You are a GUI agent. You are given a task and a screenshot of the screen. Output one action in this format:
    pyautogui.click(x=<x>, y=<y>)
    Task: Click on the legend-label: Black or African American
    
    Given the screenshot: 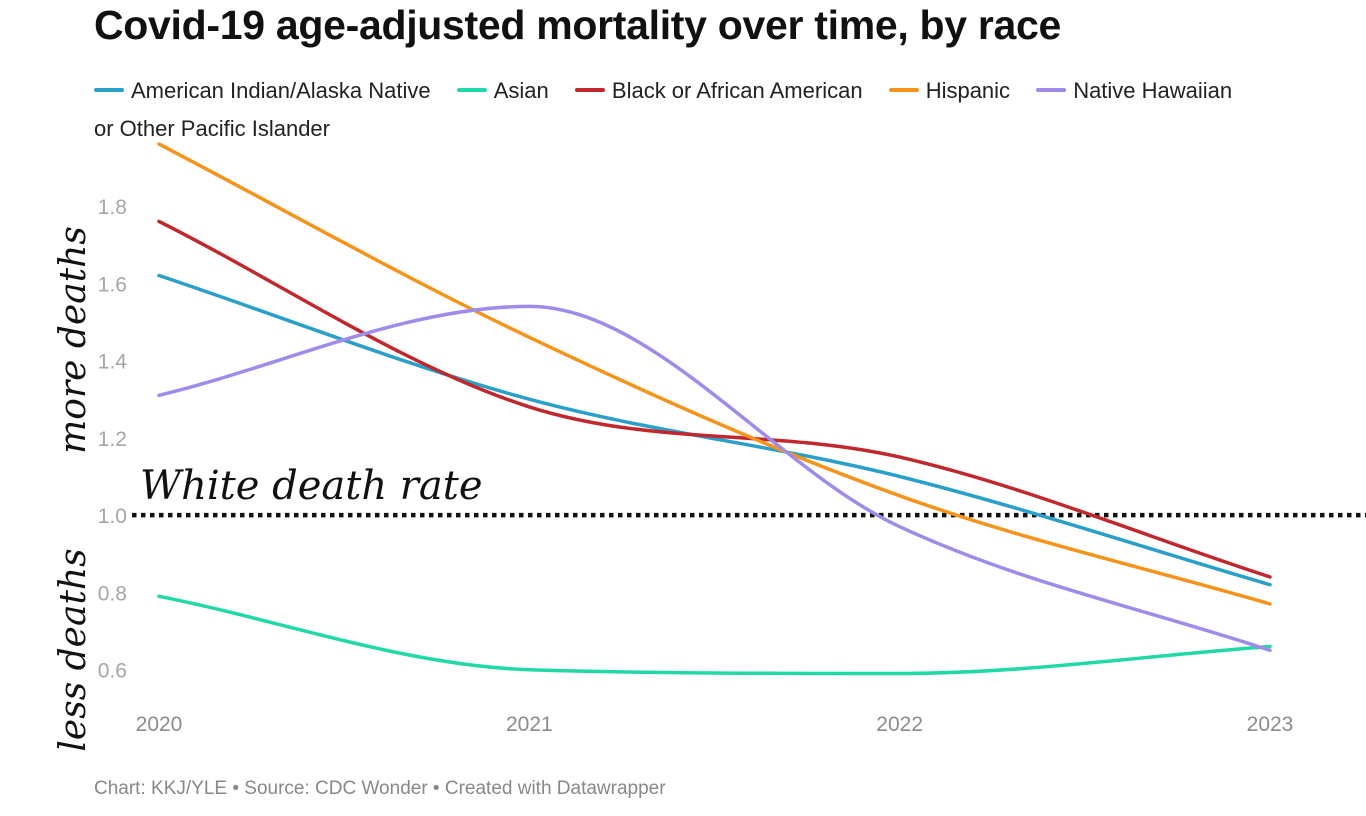 What is the action you would take?
    pyautogui.click(x=737, y=90)
    